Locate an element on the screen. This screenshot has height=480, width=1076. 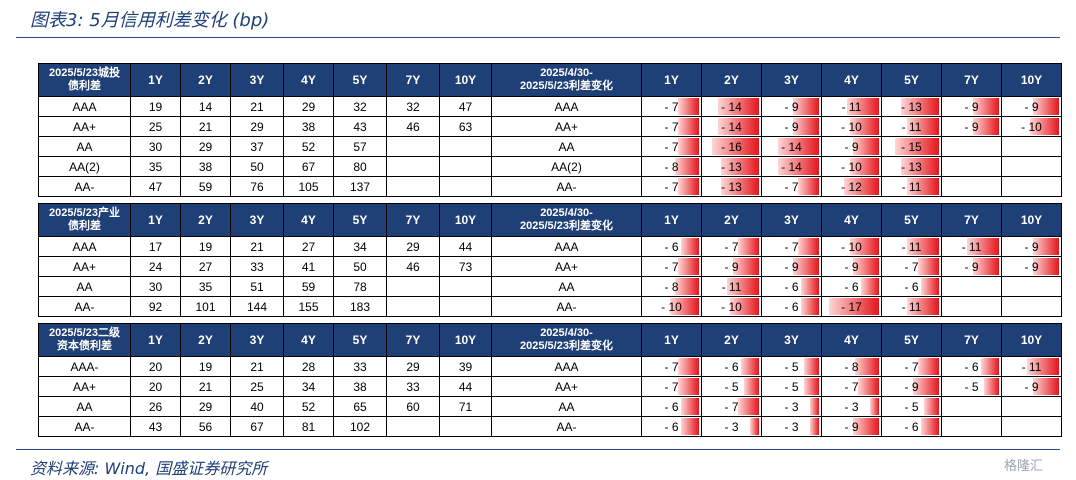
rating-label: AAA- is located at coordinates (84, 366).